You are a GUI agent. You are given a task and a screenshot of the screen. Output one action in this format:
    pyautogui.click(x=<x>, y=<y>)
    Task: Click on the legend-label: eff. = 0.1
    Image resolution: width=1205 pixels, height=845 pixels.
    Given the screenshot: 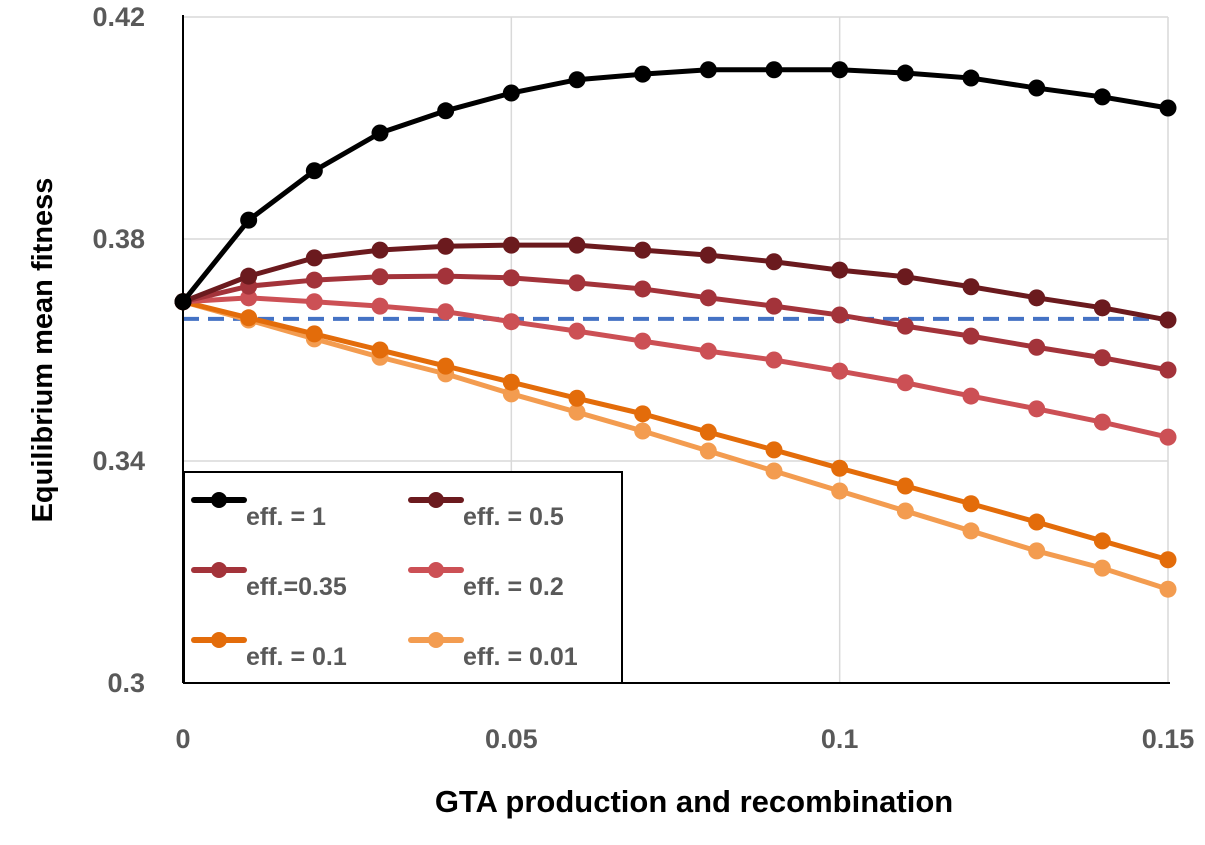 What is the action you would take?
    pyautogui.click(x=296, y=657)
    